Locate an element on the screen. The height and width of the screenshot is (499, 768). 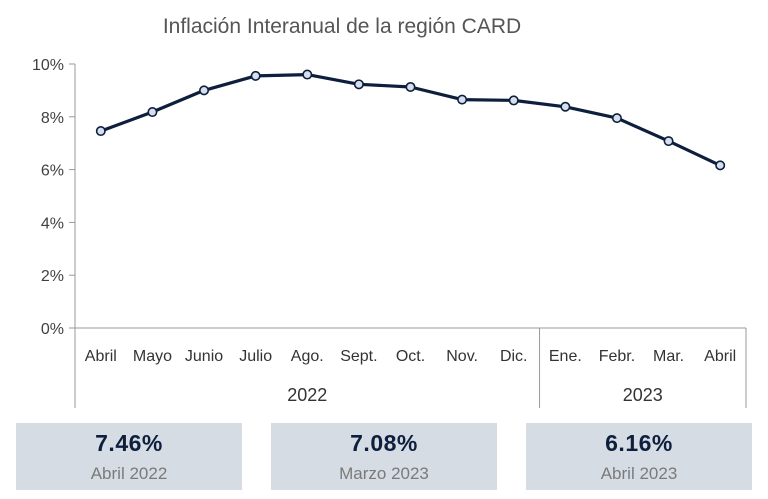
x-category-label: Junio is located at coordinates (204, 356).